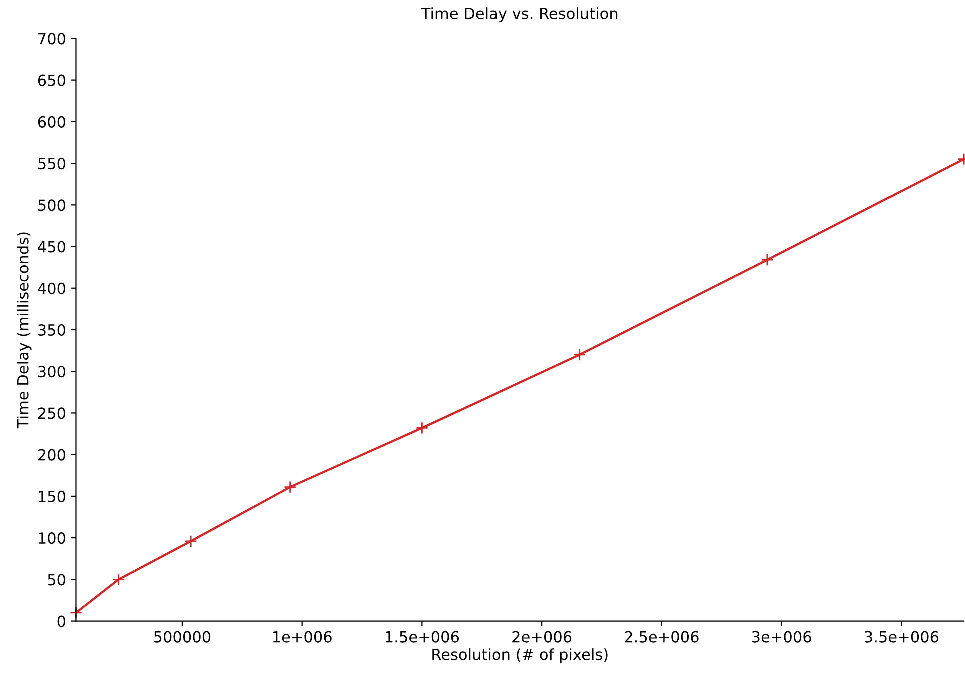 This screenshot has height=679, width=965. I want to click on chart-title: Time Delay vs. Resolution, so click(519, 15).